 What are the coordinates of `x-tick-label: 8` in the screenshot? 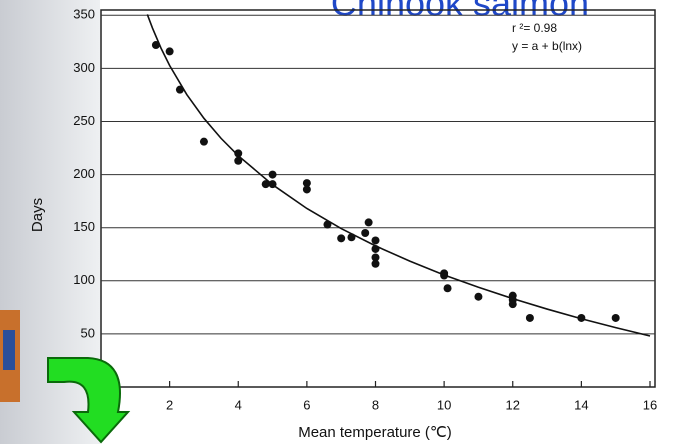 It's located at (375, 404).